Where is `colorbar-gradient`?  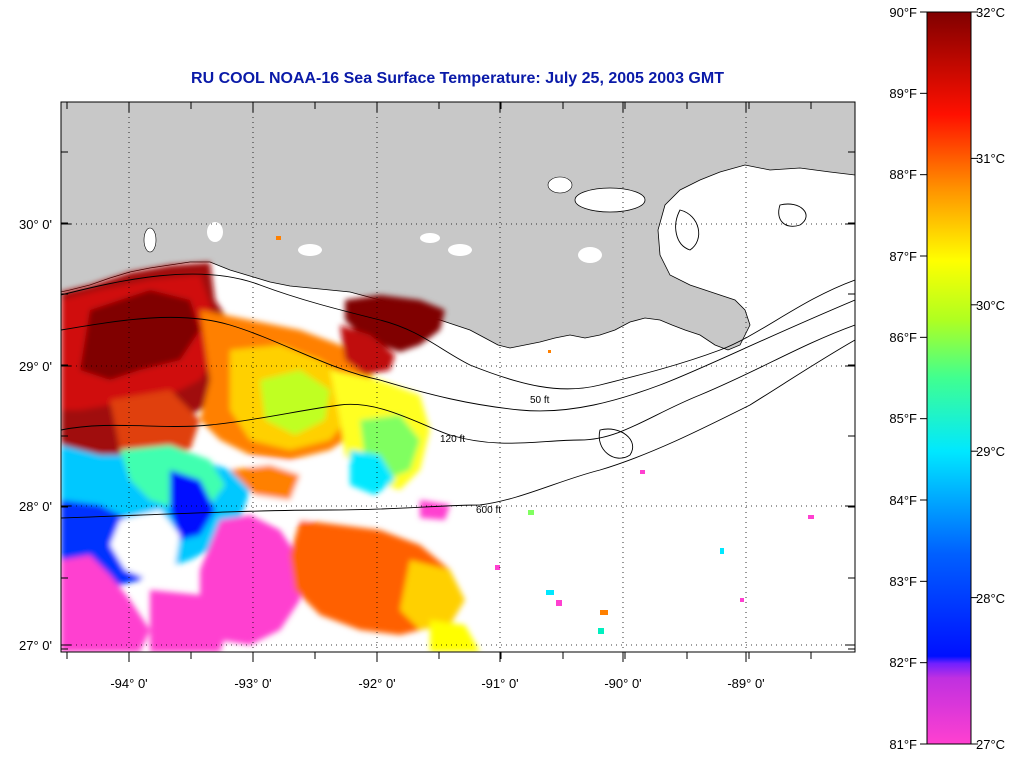 colorbar-gradient is located at coordinates (949, 378).